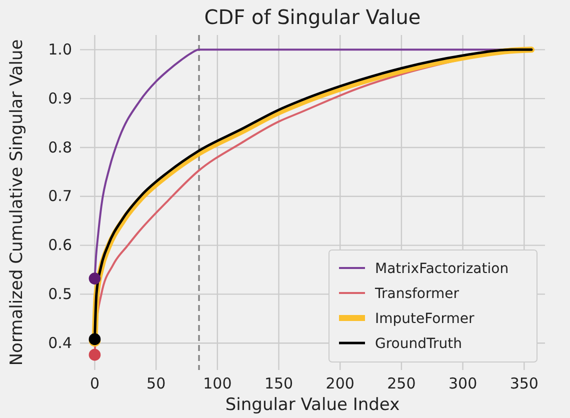 Image resolution: width=570 pixels, height=418 pixels. I want to click on y-axis-title: Normalized Cumulative Singular Value, so click(17, 202).